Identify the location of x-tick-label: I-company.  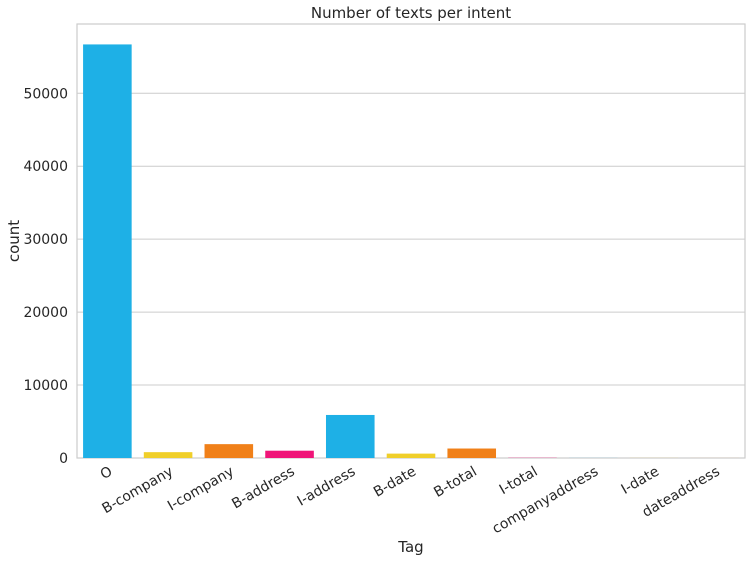
(201, 489).